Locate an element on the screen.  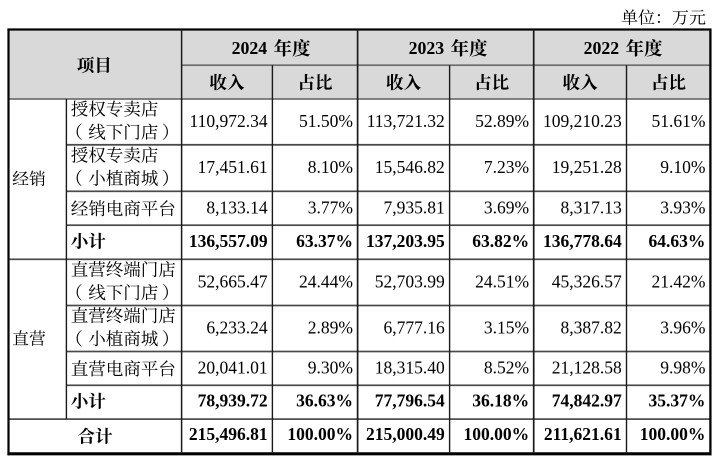
svg-text: 6,777.16 is located at coordinates (415, 328).